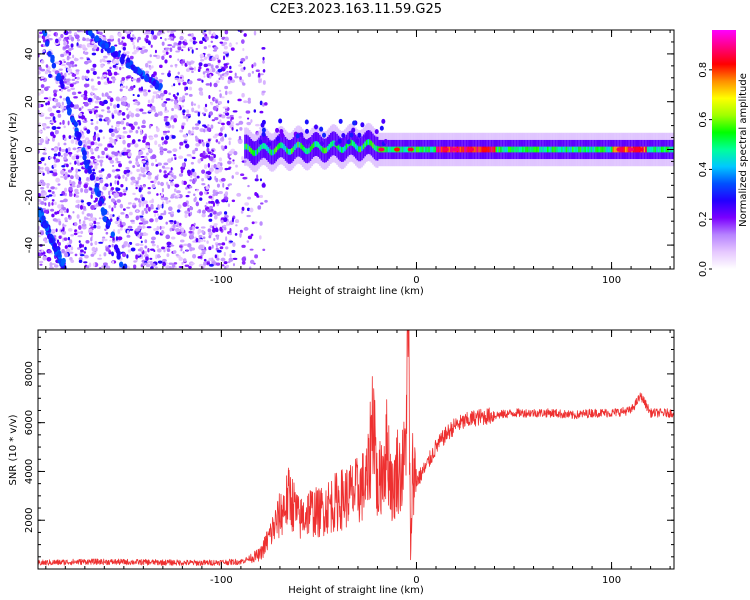 The width and height of the screenshot is (750, 600). Describe the element at coordinates (29, 245) in the screenshot. I see `spectrogram-y-tick-label: -40` at that location.